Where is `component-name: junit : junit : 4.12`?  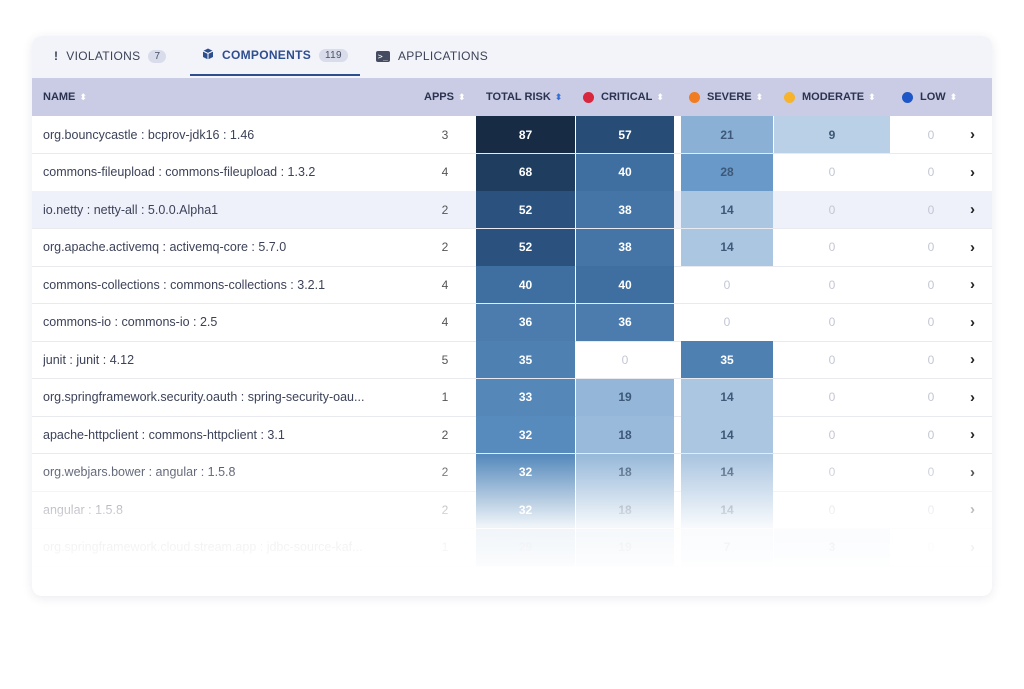
component-name: junit : junit : 4.12 is located at coordinates (89, 359).